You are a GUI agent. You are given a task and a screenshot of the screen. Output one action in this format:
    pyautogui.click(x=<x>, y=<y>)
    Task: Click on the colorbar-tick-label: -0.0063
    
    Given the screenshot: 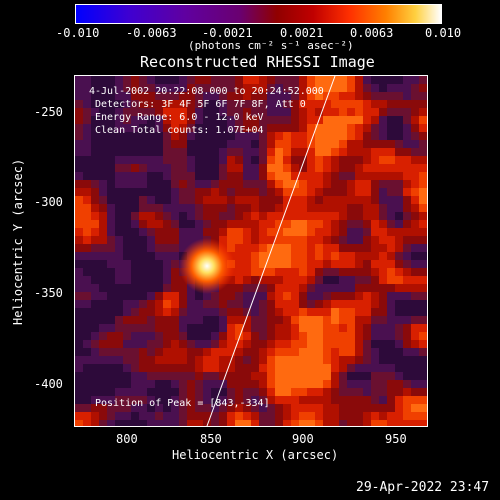 What is the action you would take?
    pyautogui.click(x=151, y=33)
    